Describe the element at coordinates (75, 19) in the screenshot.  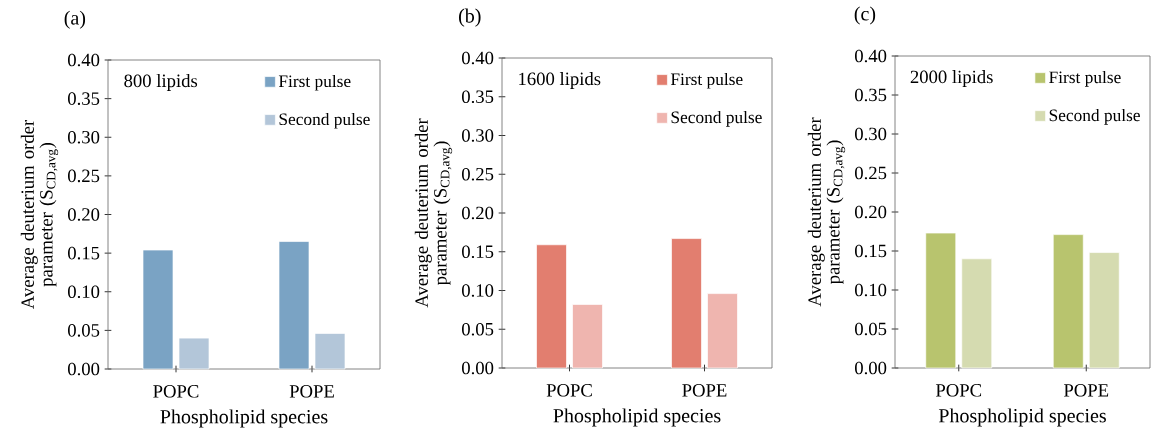
I see `chart-title: (a)` at that location.